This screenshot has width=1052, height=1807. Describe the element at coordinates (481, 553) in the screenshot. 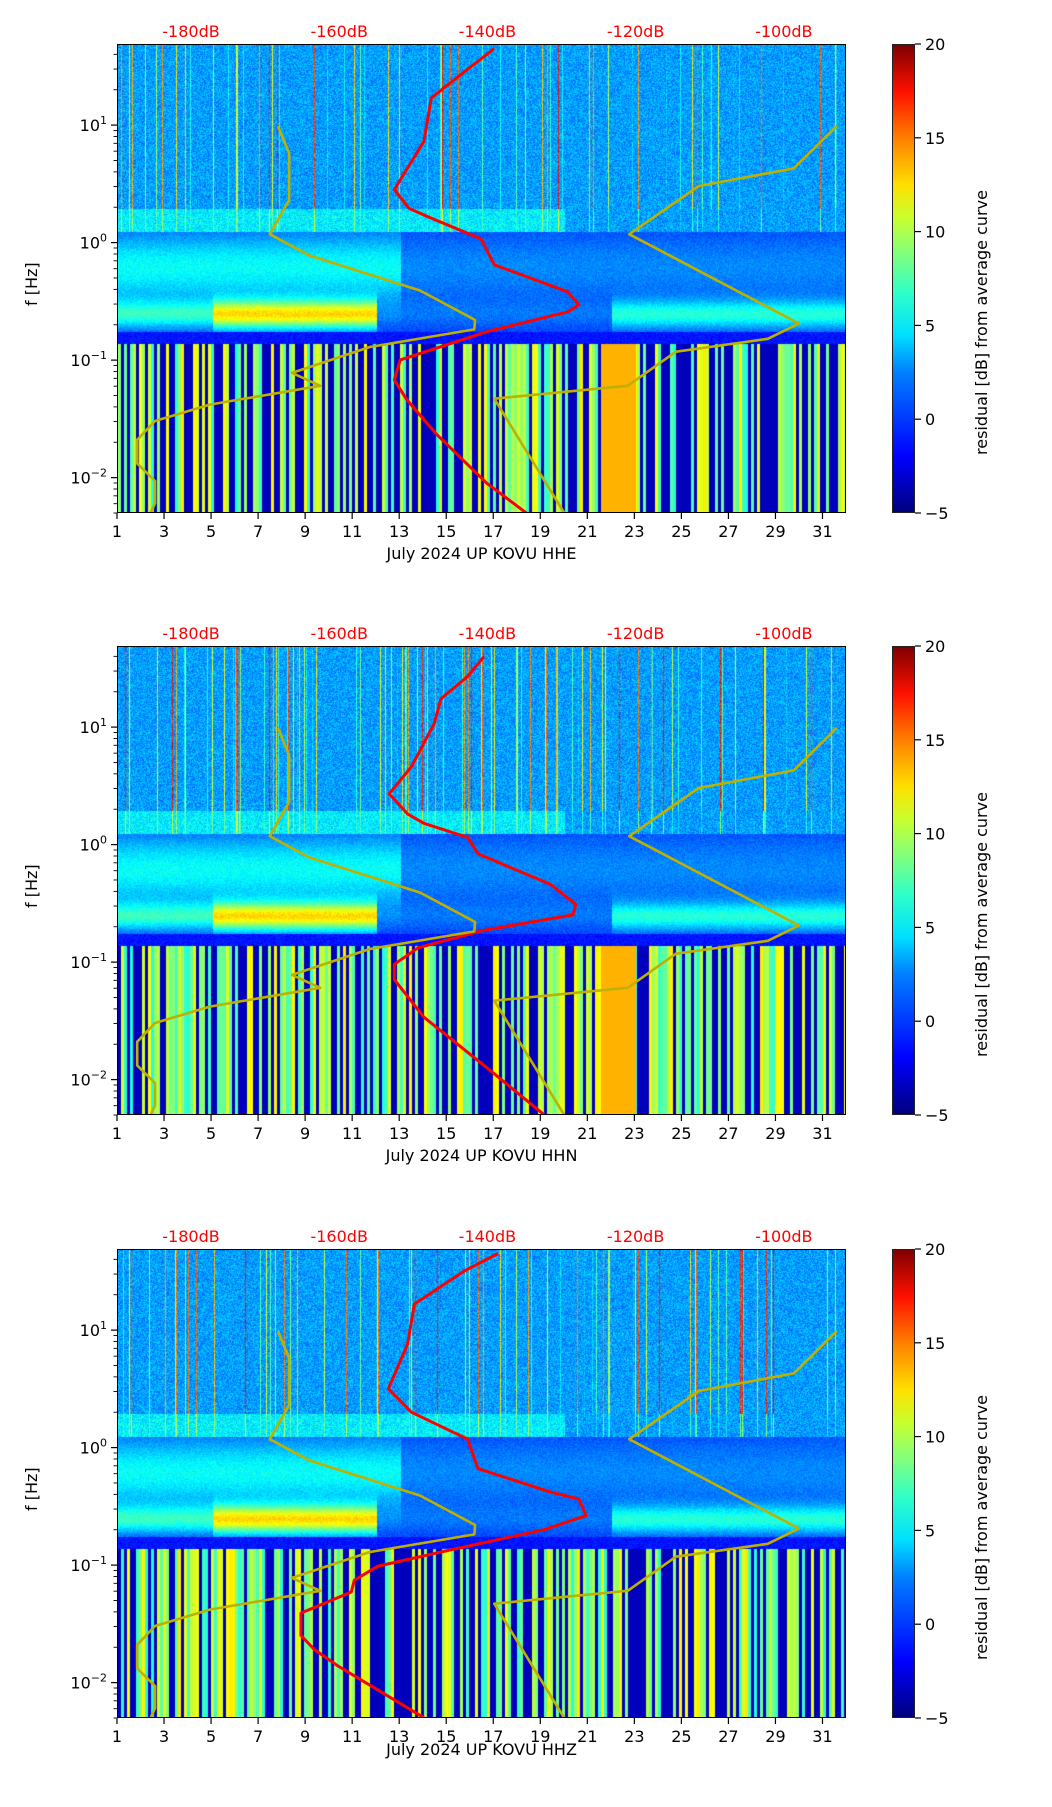

I see `x-axis-label: July 2024 UP KOVU HHE` at that location.